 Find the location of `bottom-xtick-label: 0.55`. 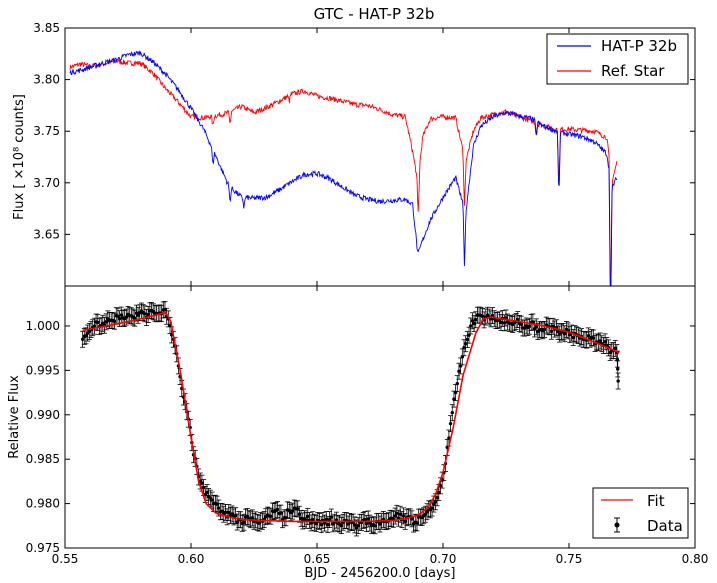

bottom-xtick-label: 0.55 is located at coordinates (65, 559).